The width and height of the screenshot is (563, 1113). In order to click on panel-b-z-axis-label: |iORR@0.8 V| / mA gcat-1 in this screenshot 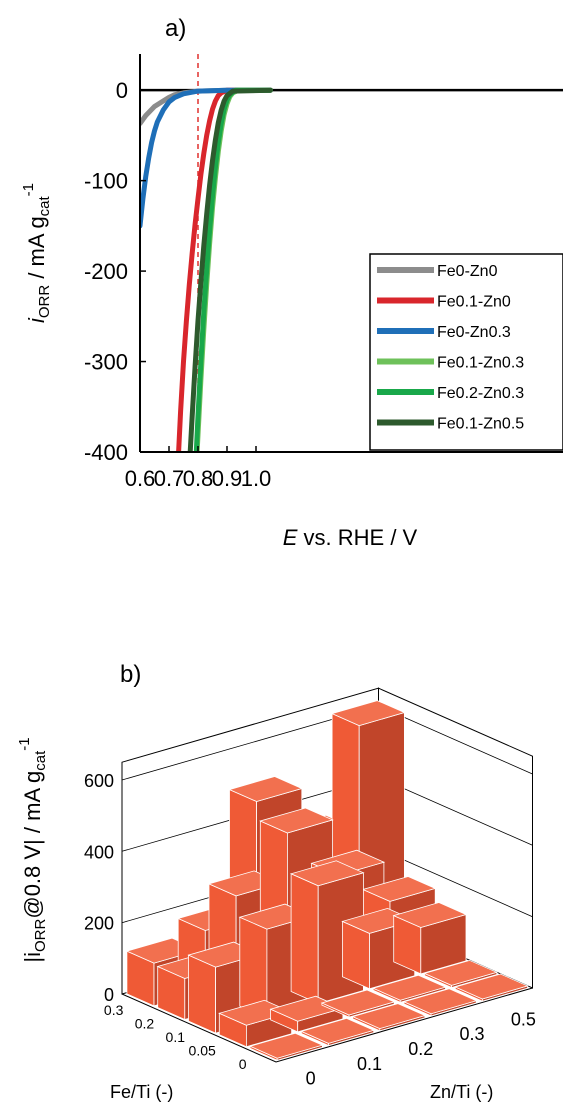, I will do `click(32, 849)`.